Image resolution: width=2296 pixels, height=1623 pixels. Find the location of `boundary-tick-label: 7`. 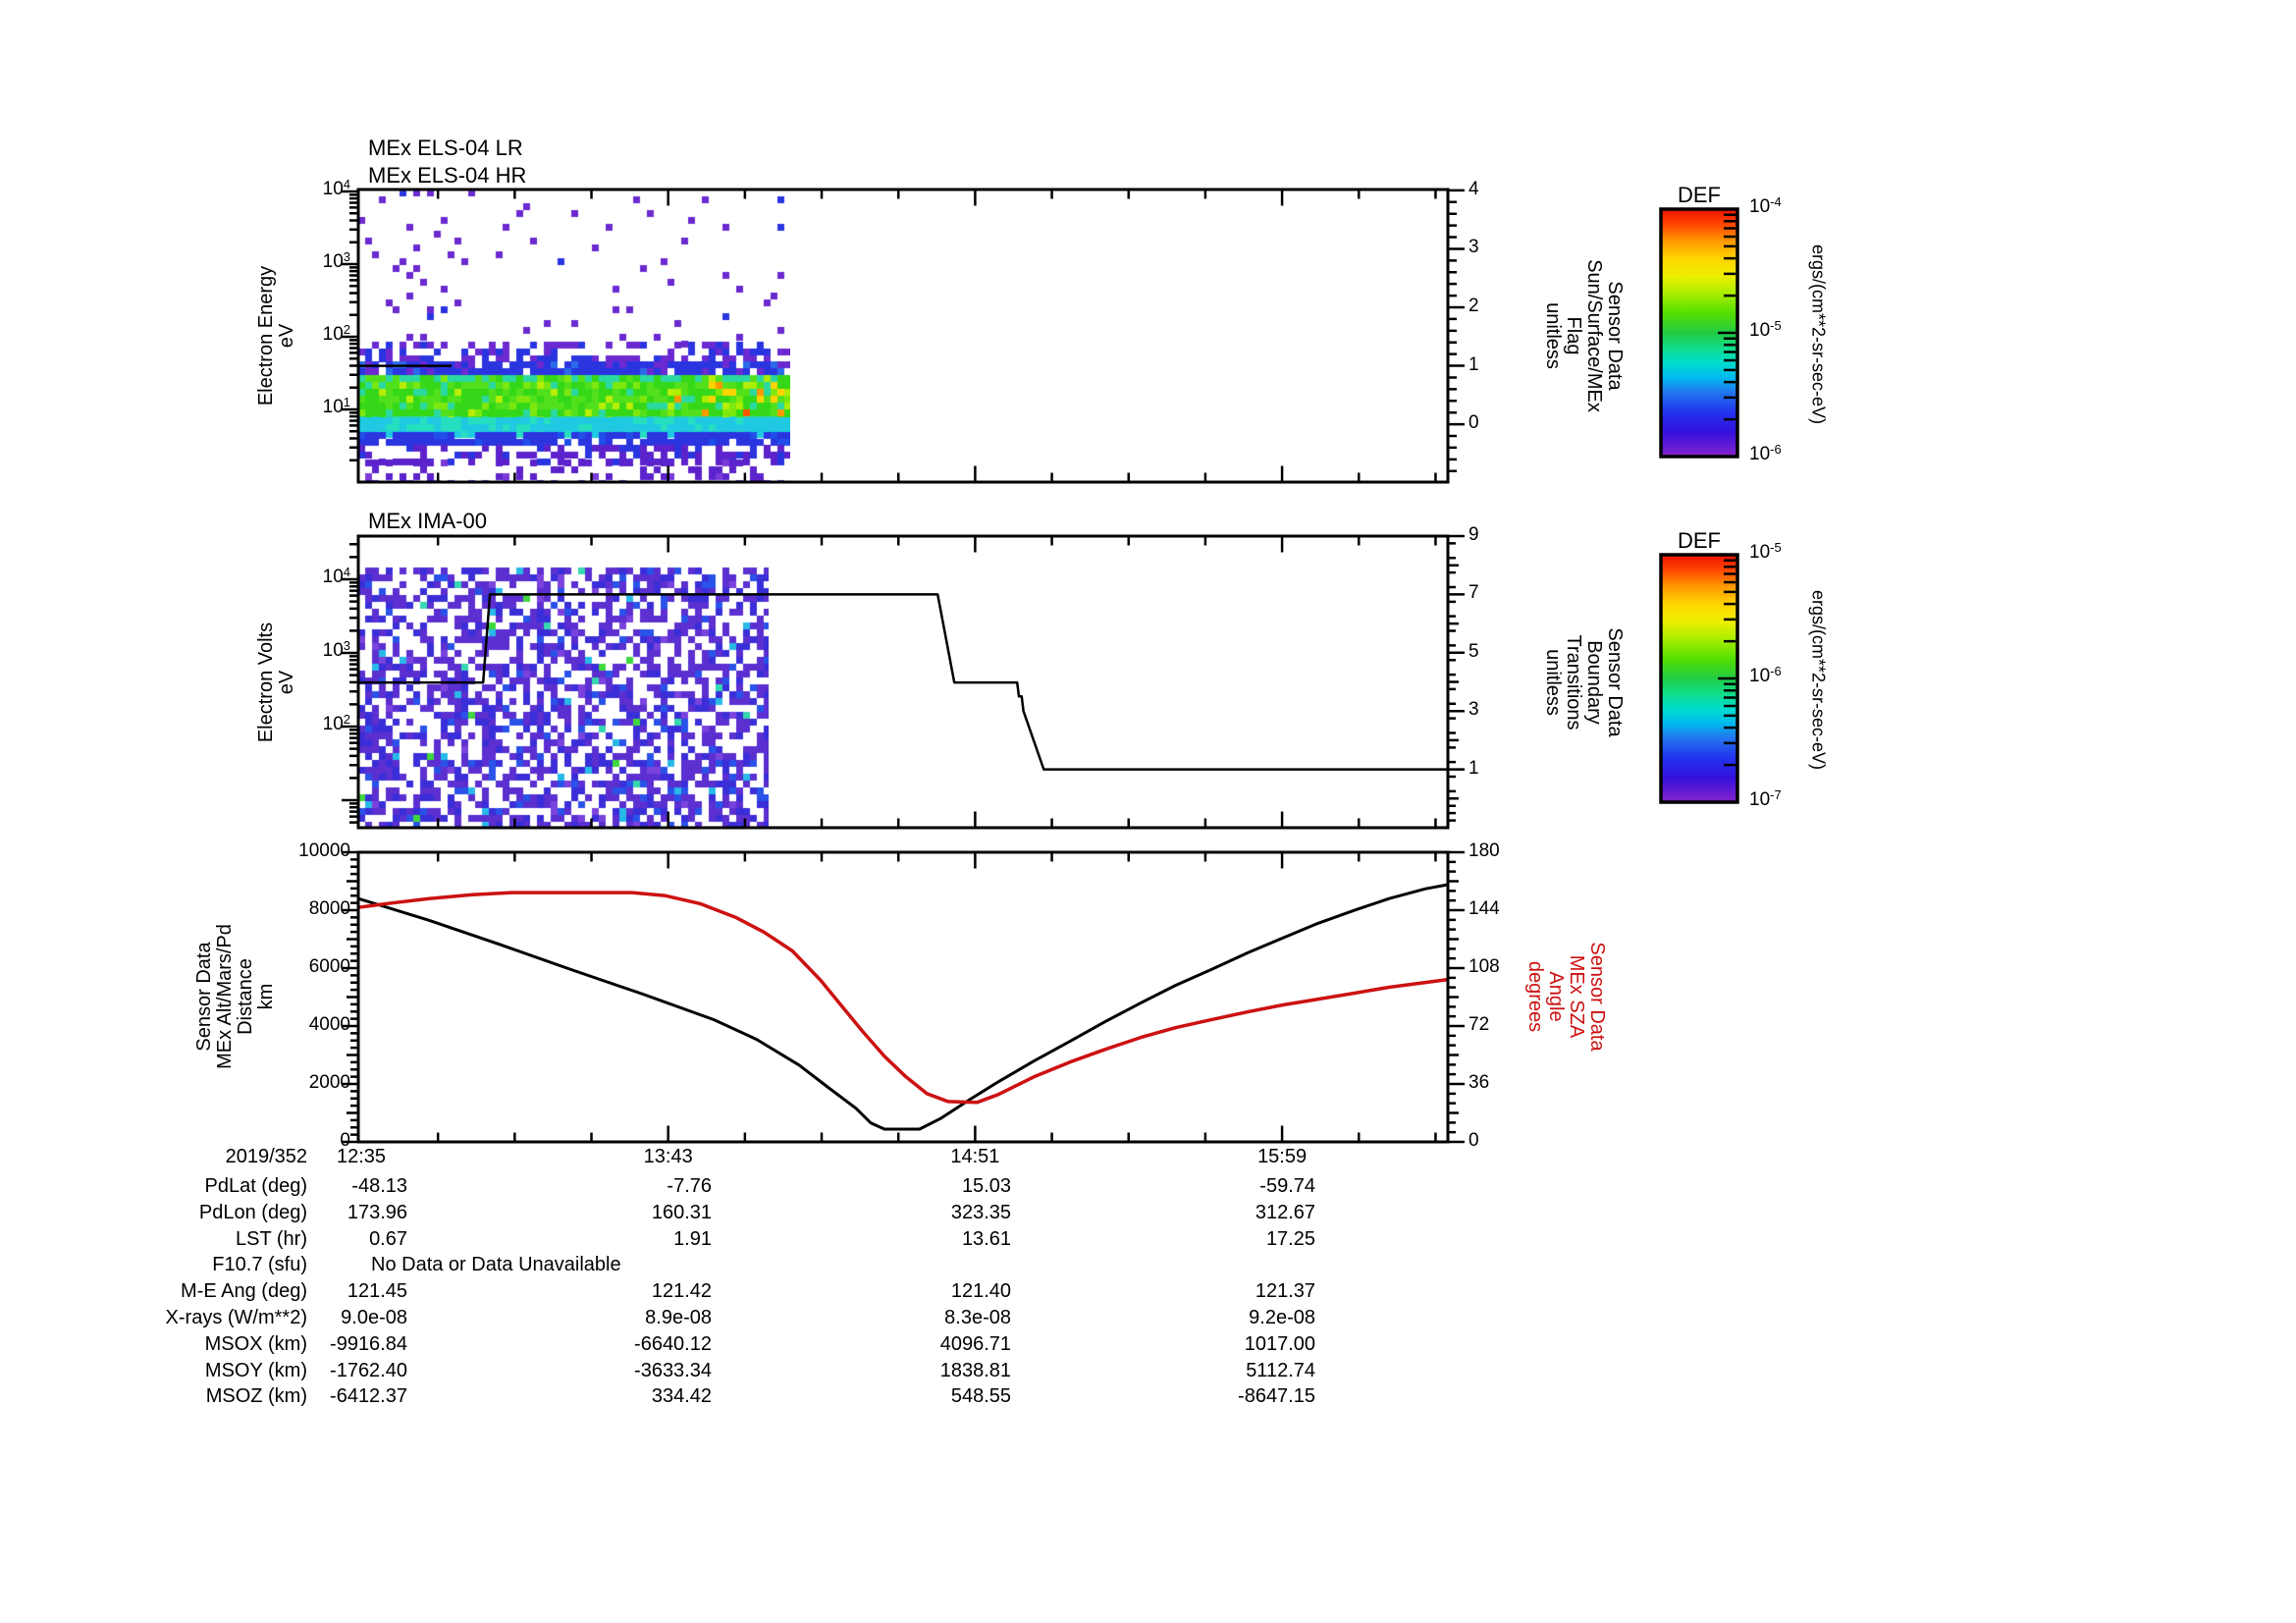

boundary-tick-label: 7 is located at coordinates (1473, 593).